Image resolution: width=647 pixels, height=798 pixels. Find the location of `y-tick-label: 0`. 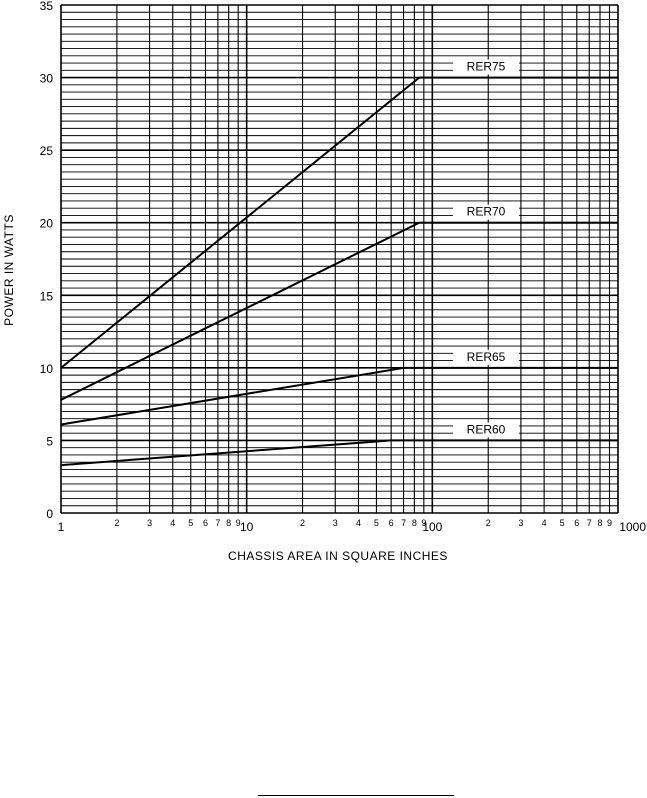

y-tick-label: 0 is located at coordinates (49, 514).